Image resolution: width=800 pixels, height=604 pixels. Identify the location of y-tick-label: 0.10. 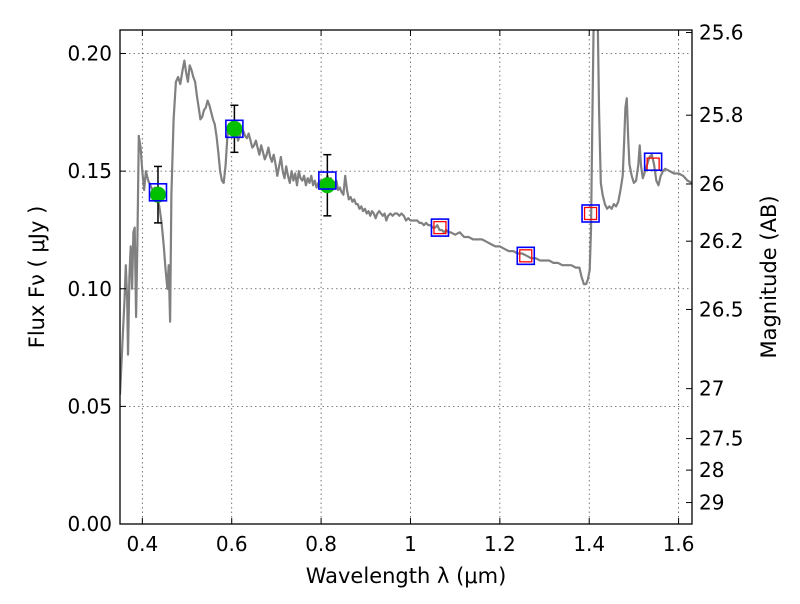
(89, 289).